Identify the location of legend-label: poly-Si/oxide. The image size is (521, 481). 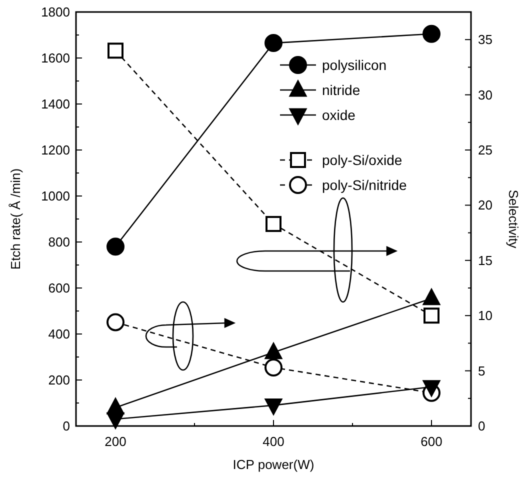
(362, 160).